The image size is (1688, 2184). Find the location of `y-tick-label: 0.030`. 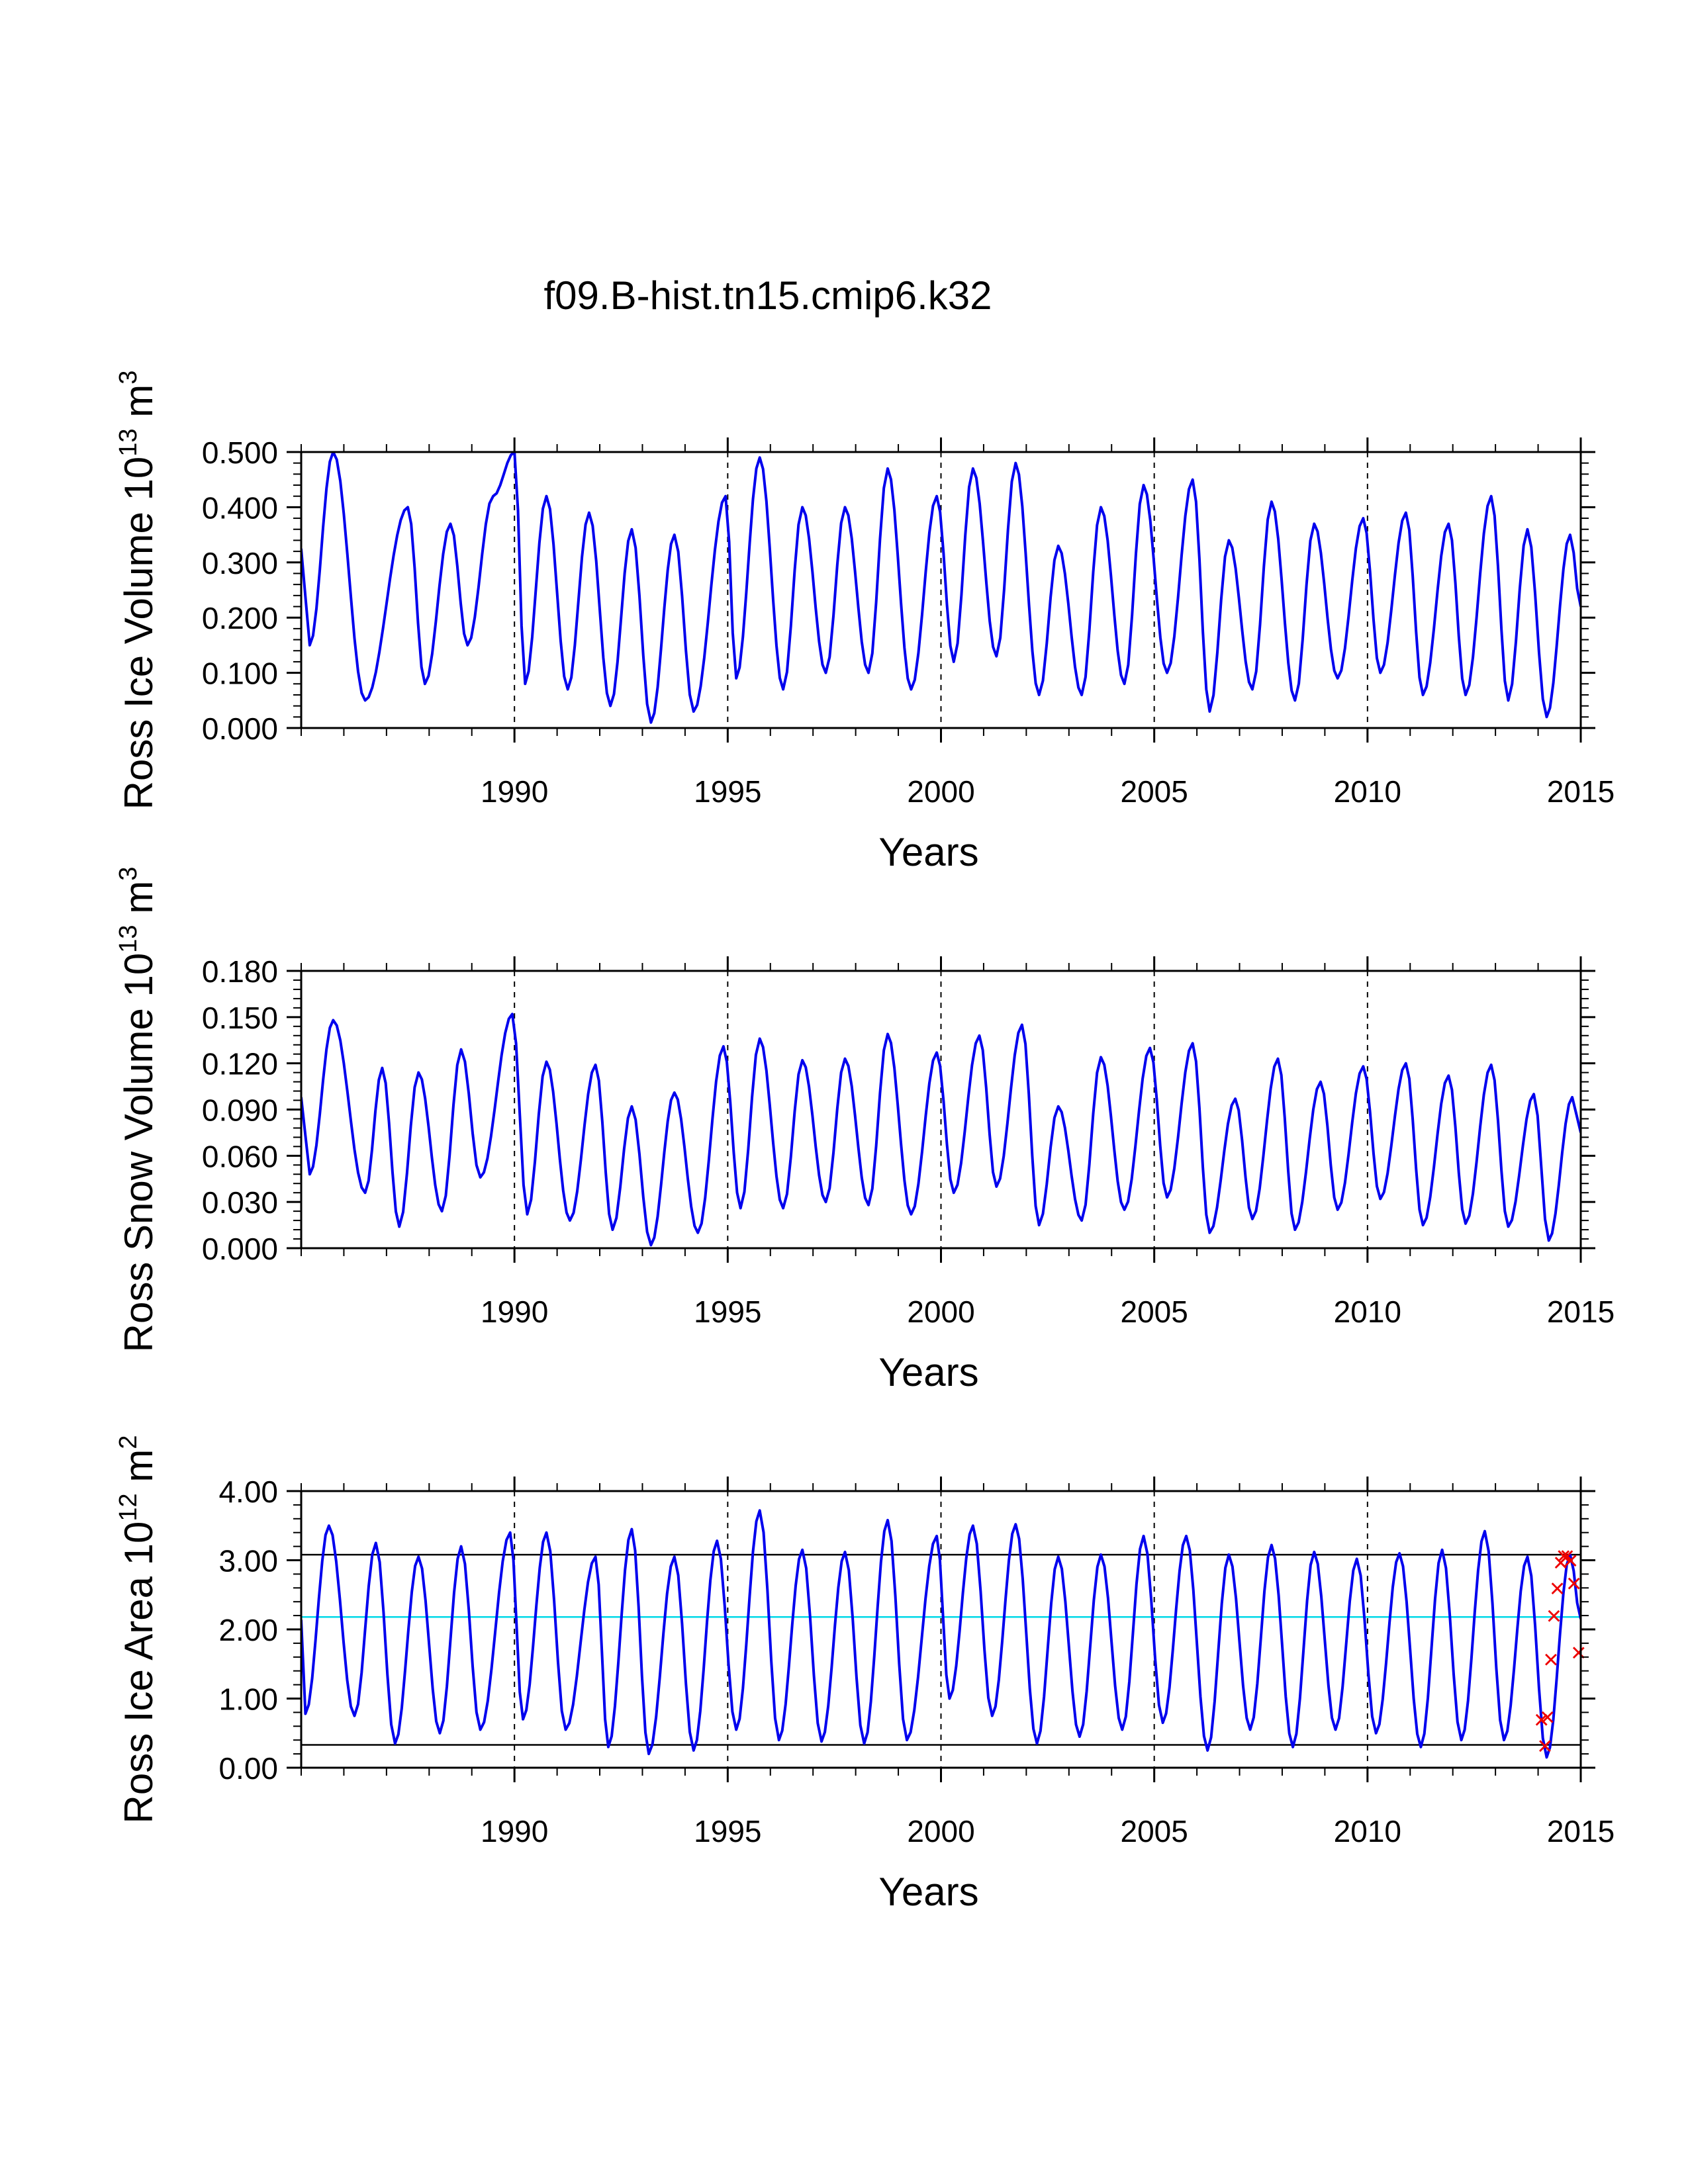

y-tick-label: 0.030 is located at coordinates (240, 1203).